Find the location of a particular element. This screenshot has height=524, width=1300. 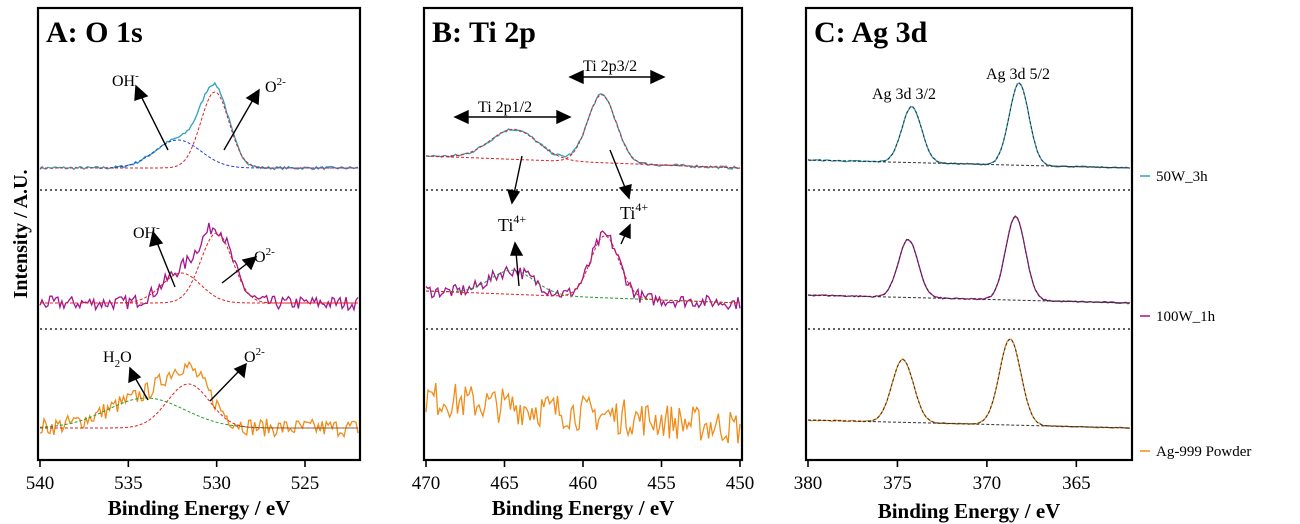

panel-b-annotations is located at coordinates (559, 178).